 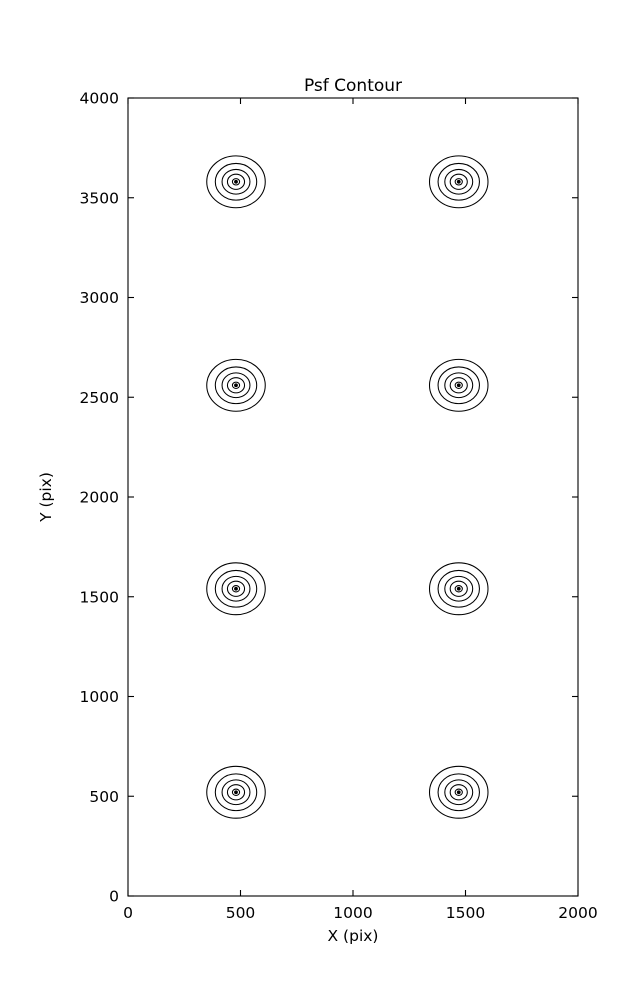 I want to click on y-axis-tick-labels: 0 500 1000 1500 2000 2500 3000 3500 4000, so click(x=99, y=498).